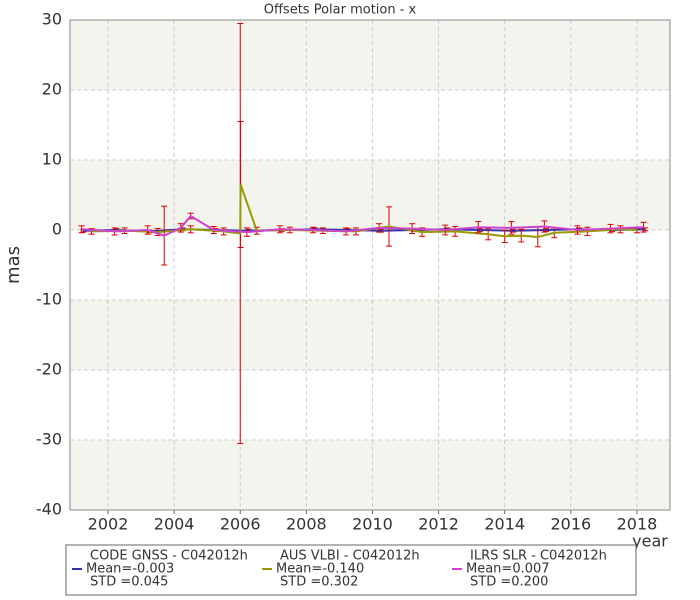 The image size is (700, 600). What do you see at coordinates (49, 299) in the screenshot?
I see `y-tick-label: -10` at bounding box center [49, 299].